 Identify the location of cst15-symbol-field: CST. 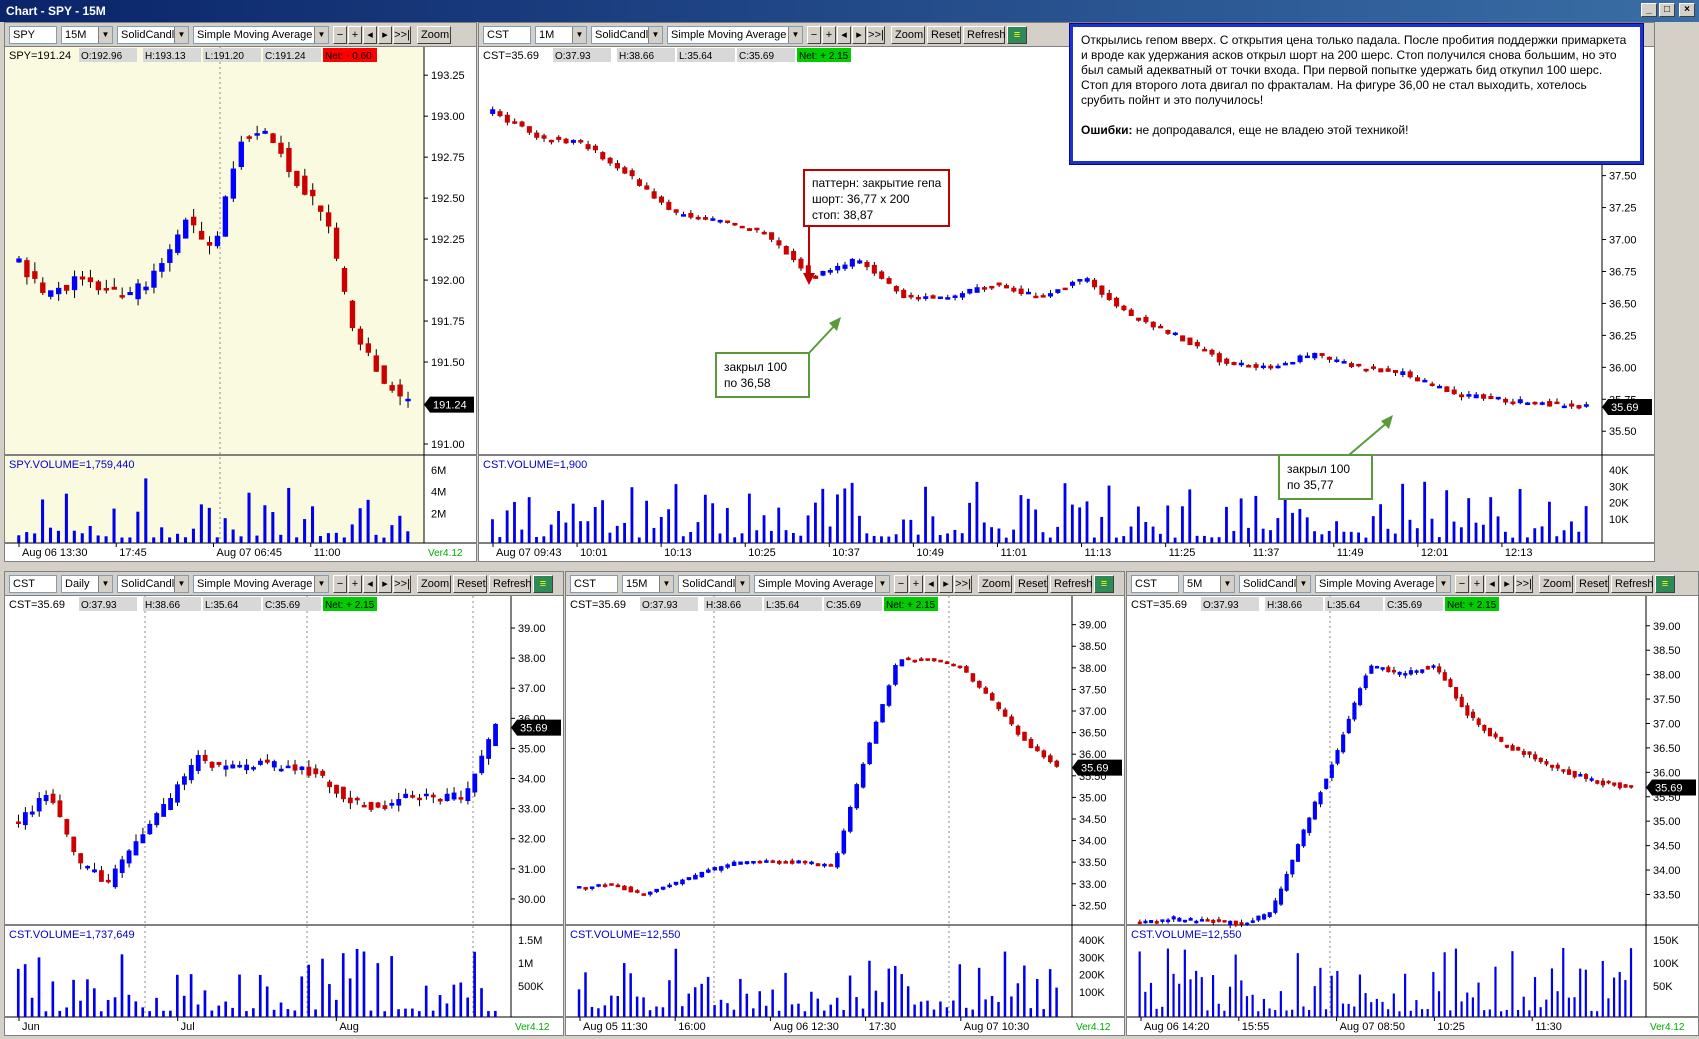
(594, 584).